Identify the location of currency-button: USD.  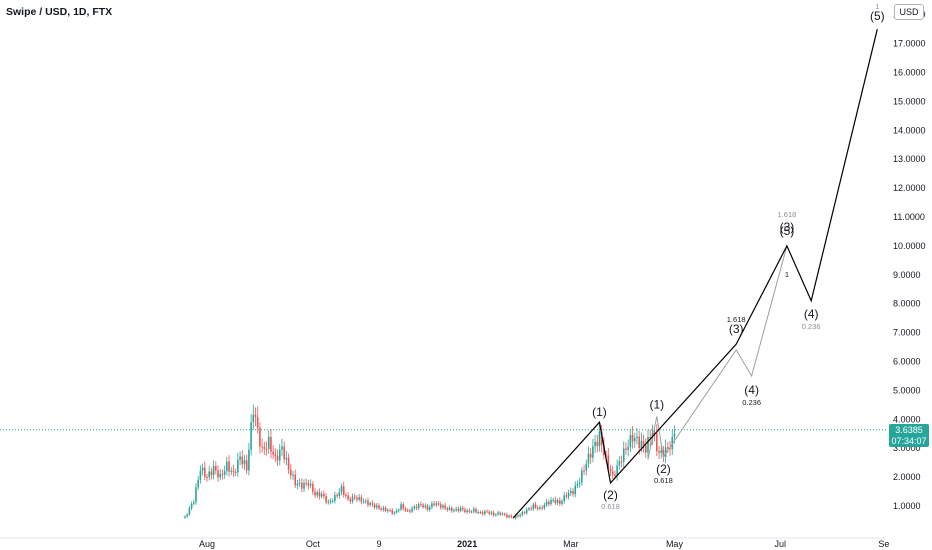
(909, 12).